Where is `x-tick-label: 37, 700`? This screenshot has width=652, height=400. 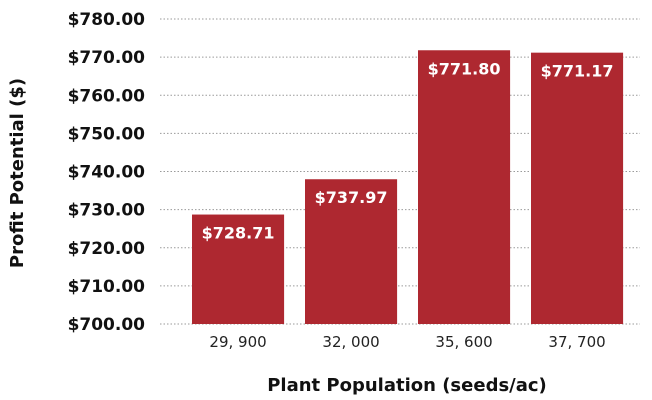 x-tick-label: 37, 700 is located at coordinates (576, 342).